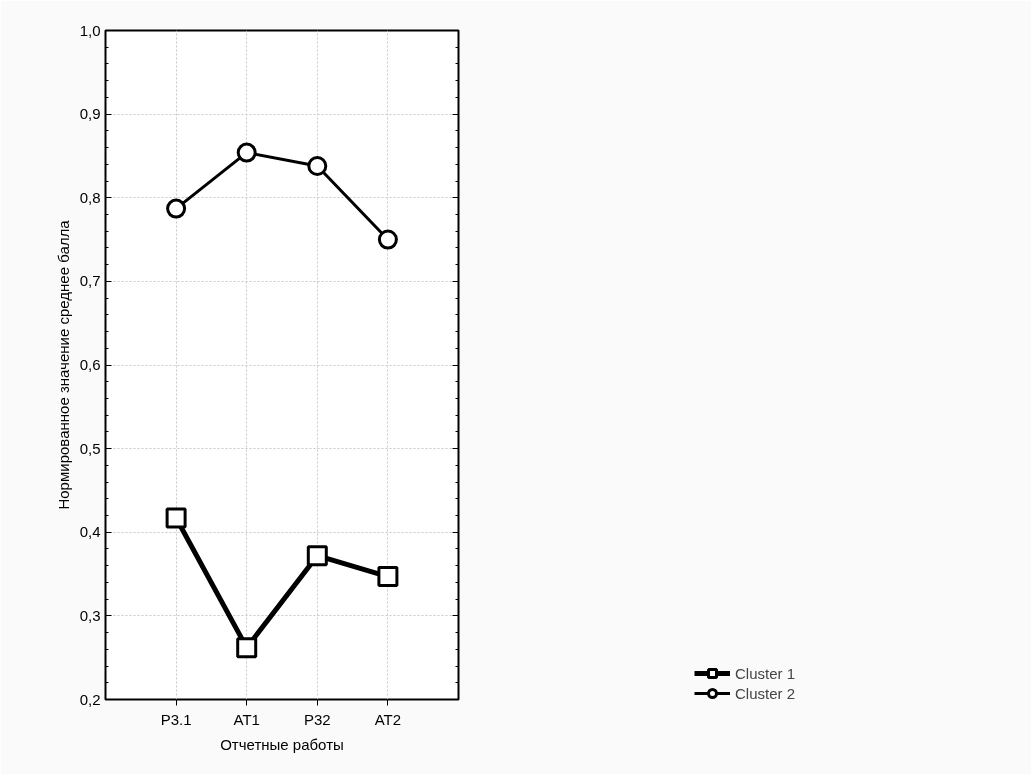  Describe the element at coordinates (765, 673) in the screenshot. I see `legend-label: Cluster 1` at that location.